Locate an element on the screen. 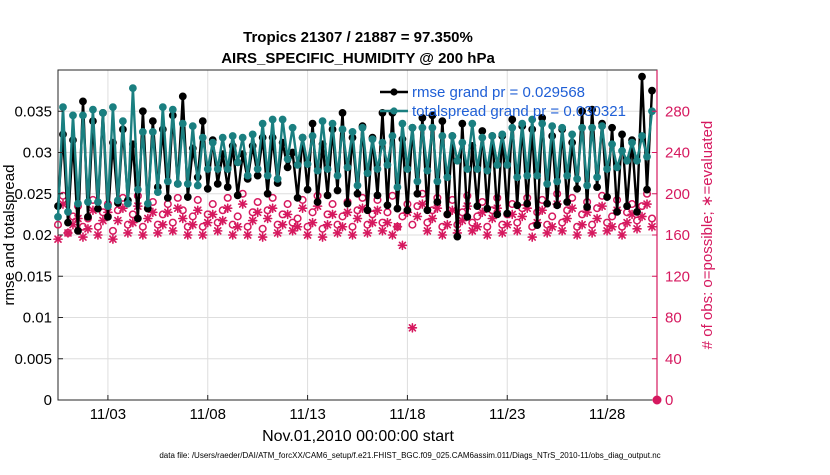  y-tick-label-right: 240 is located at coordinates (677, 153).